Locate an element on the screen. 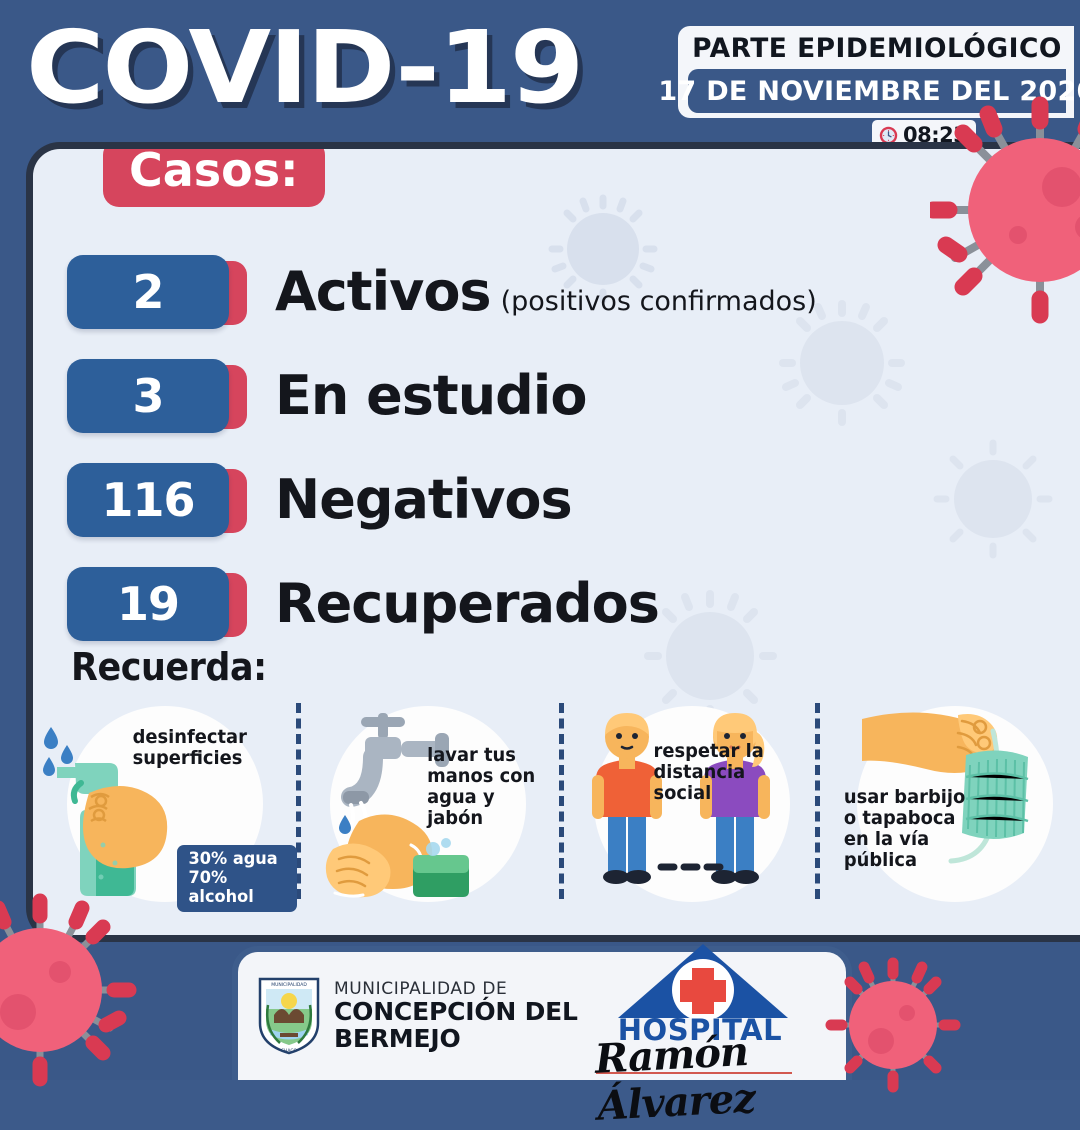 This screenshot has width=1080, height=1130. stat-value: 3 is located at coordinates (147, 396).